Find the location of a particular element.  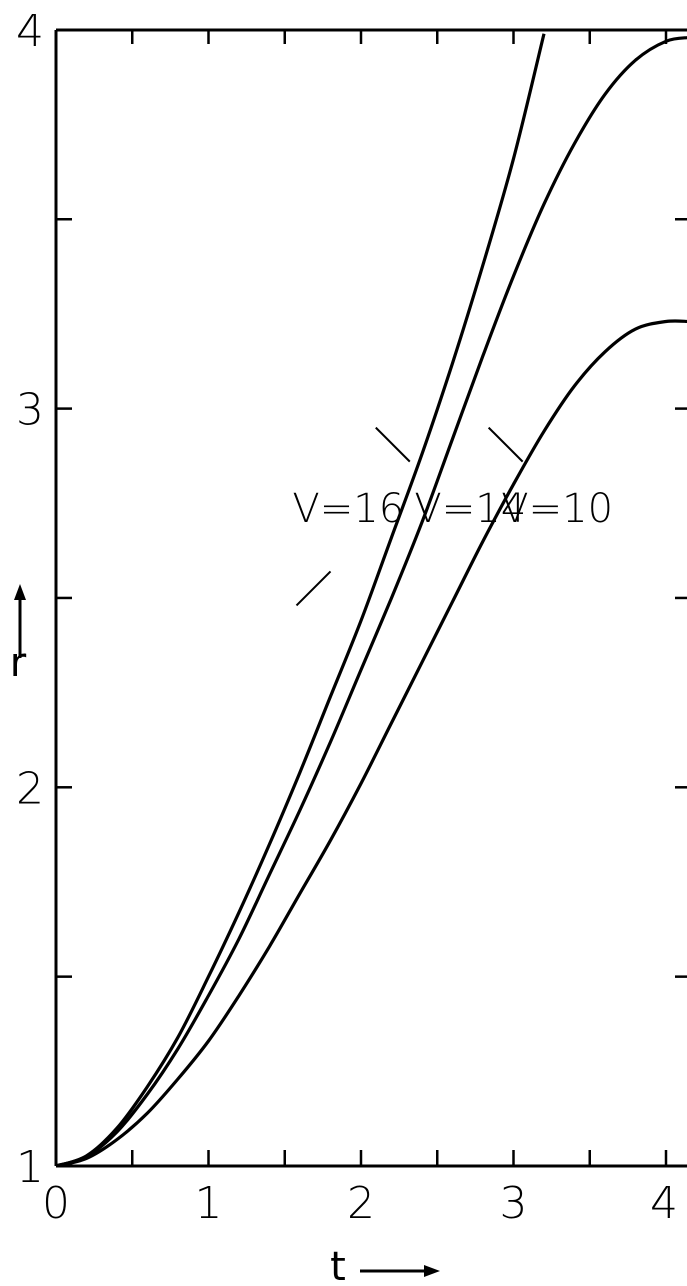

series-labels: V=16 V=14V=10 is located at coordinates (452, 516).